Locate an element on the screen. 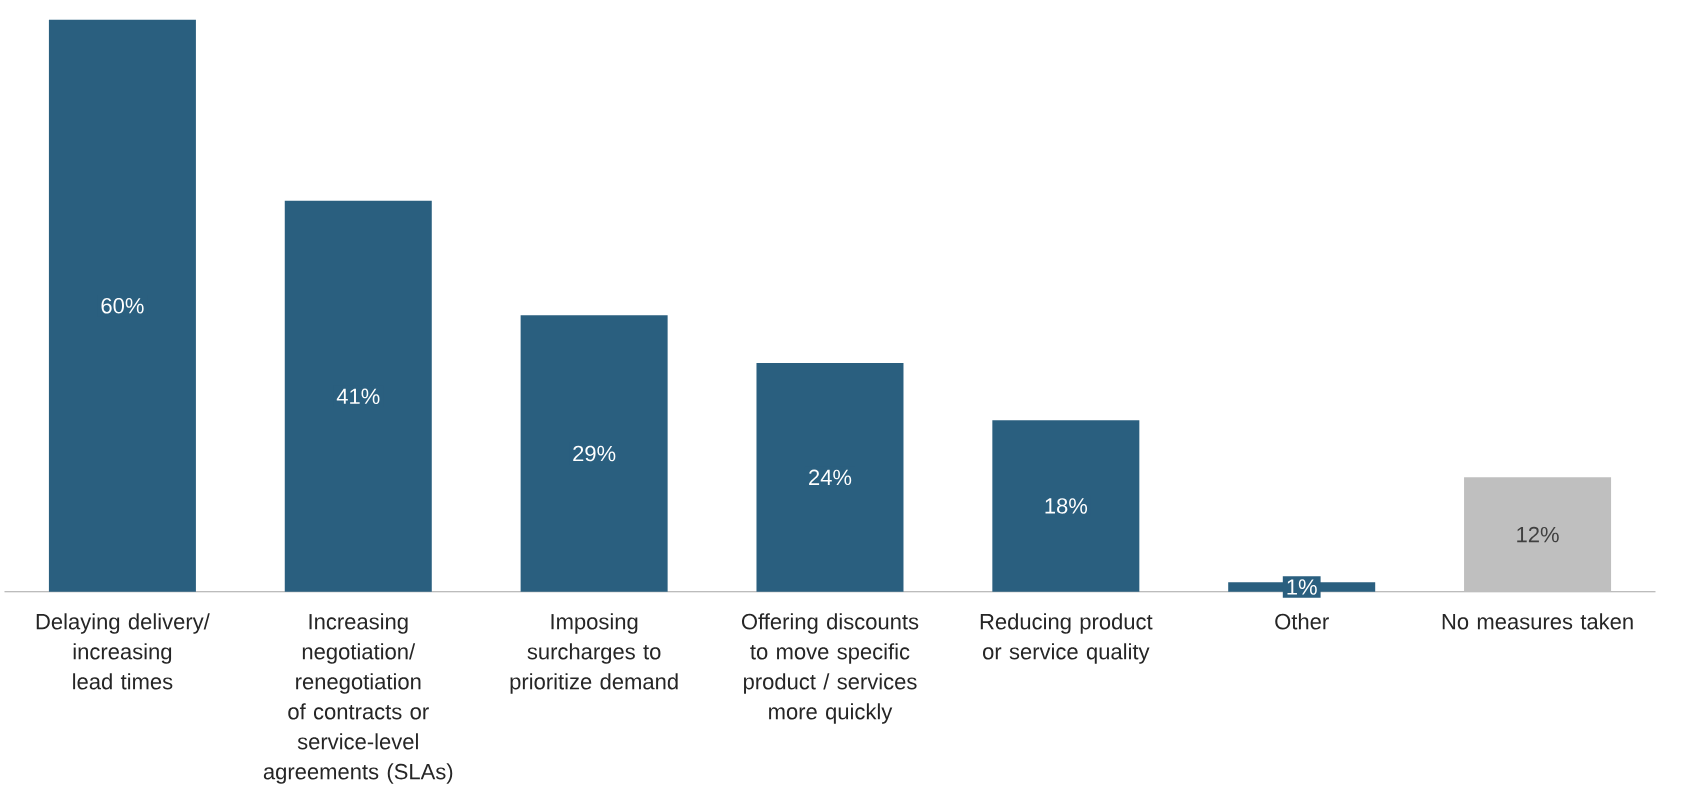 The width and height of the screenshot is (1688, 811). x-tick-label: Other is located at coordinates (1302, 621).